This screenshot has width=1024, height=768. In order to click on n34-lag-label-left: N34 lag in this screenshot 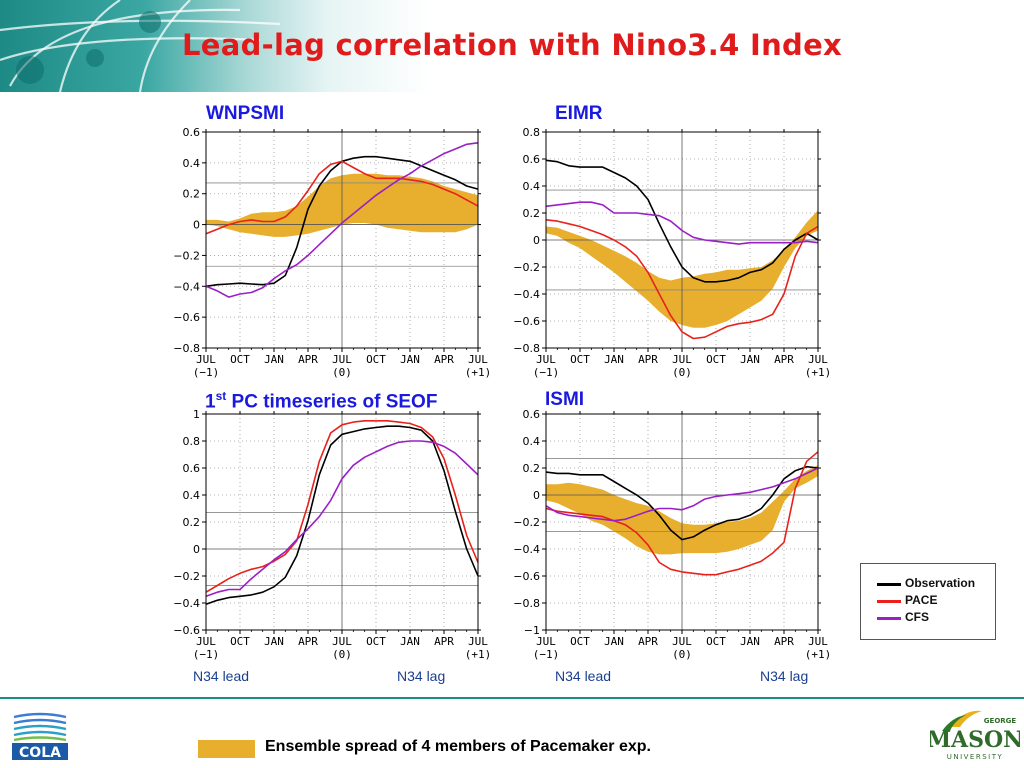, I will do `click(421, 676)`.